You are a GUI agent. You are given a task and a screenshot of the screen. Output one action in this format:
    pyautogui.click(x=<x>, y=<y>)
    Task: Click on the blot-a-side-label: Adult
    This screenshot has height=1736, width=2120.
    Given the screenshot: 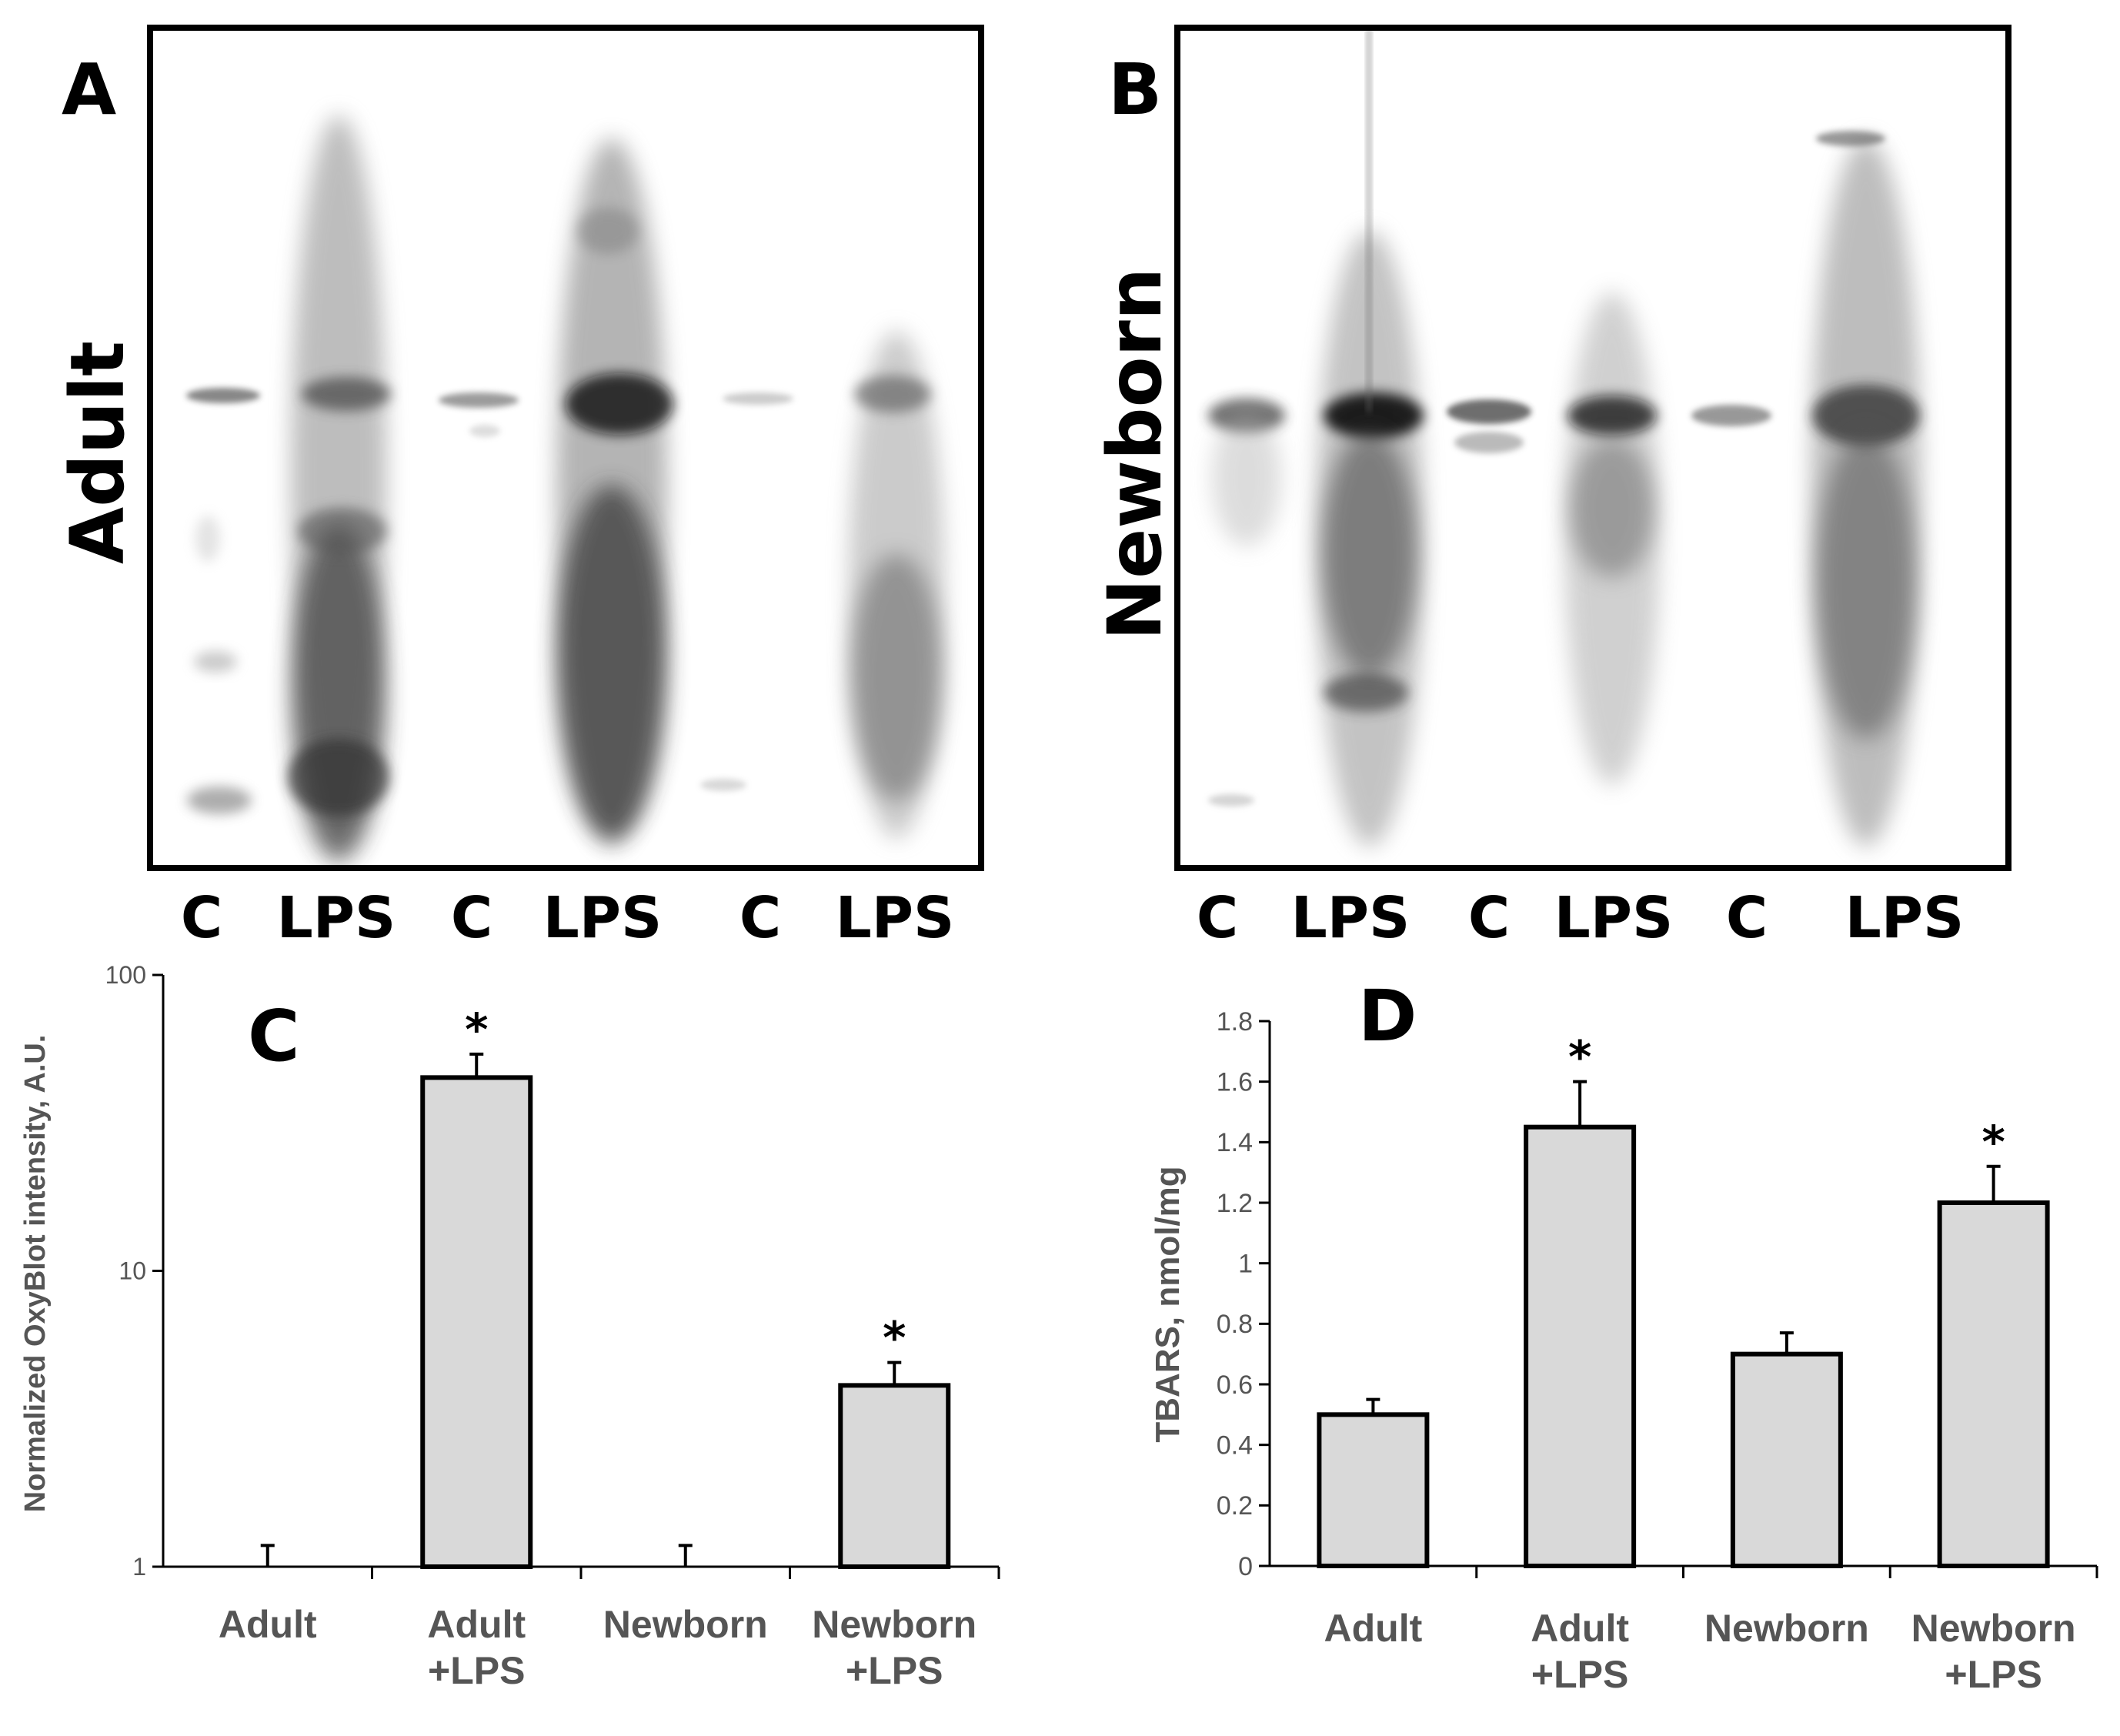 What is the action you would take?
    pyautogui.click(x=98, y=452)
    